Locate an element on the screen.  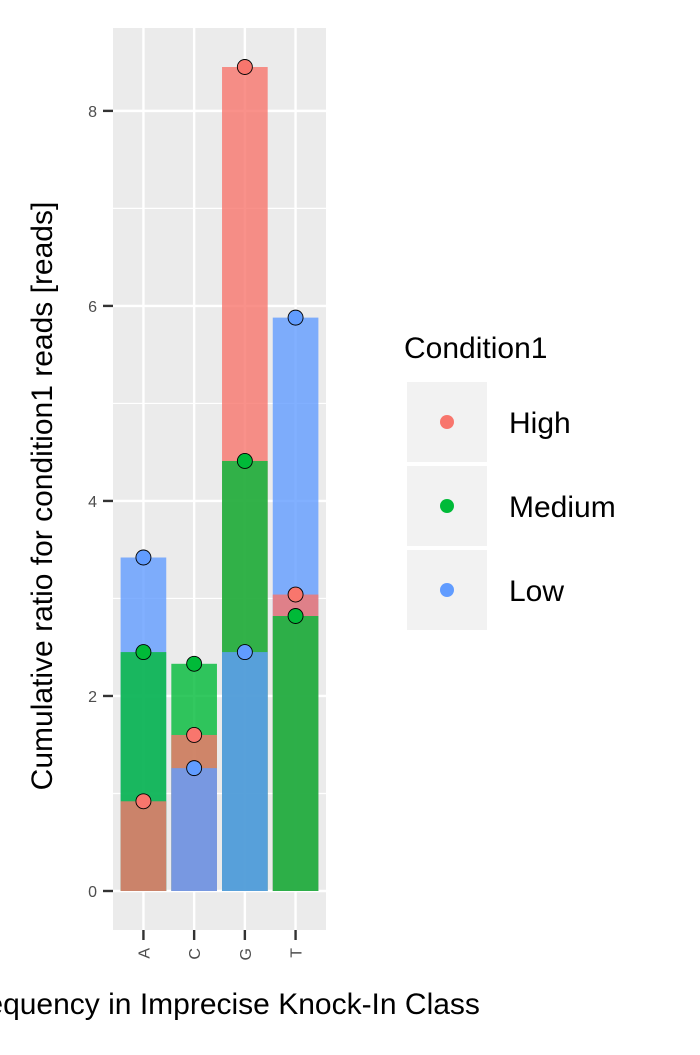
legend-swatch-low is located at coordinates (447, 590).